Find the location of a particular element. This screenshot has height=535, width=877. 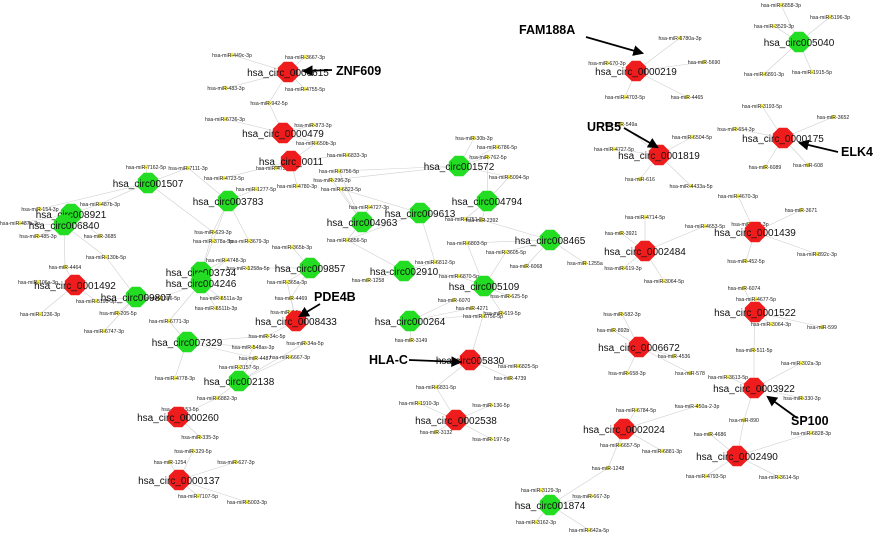

mirna-label: hsa-miR-6747-3p is located at coordinates (104, 332).